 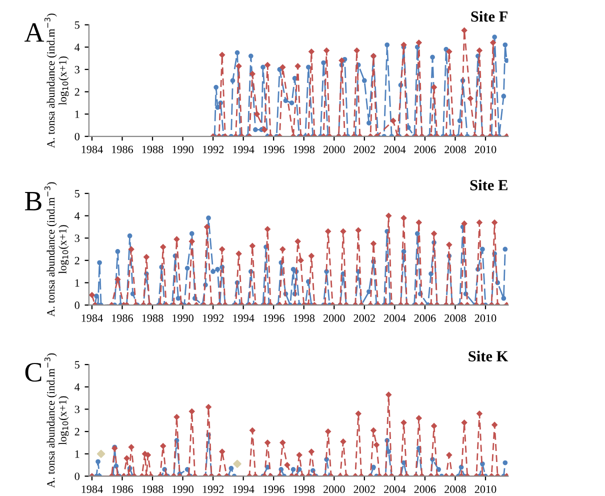 What do you see at coordinates (34, 32) in the screenshot?
I see `text: A` at bounding box center [34, 32].